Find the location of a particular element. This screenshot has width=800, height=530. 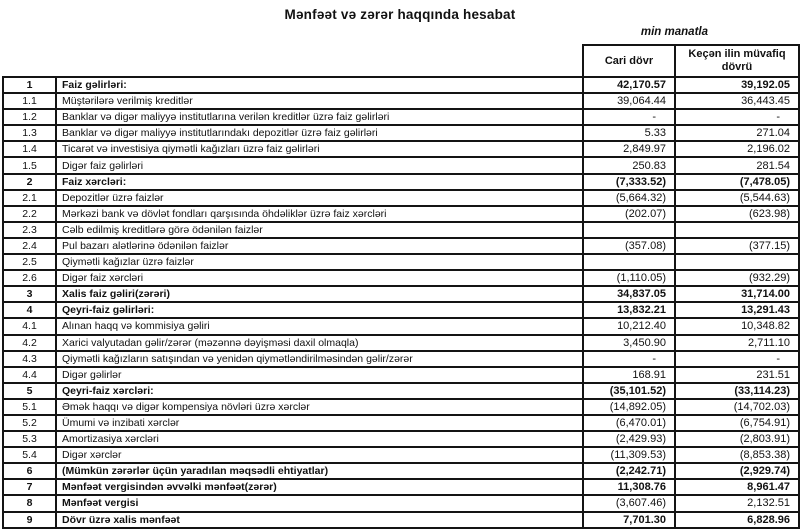

row-label: Pul bazarı alətlərinə ödənilən faizlər is located at coordinates (319, 246).